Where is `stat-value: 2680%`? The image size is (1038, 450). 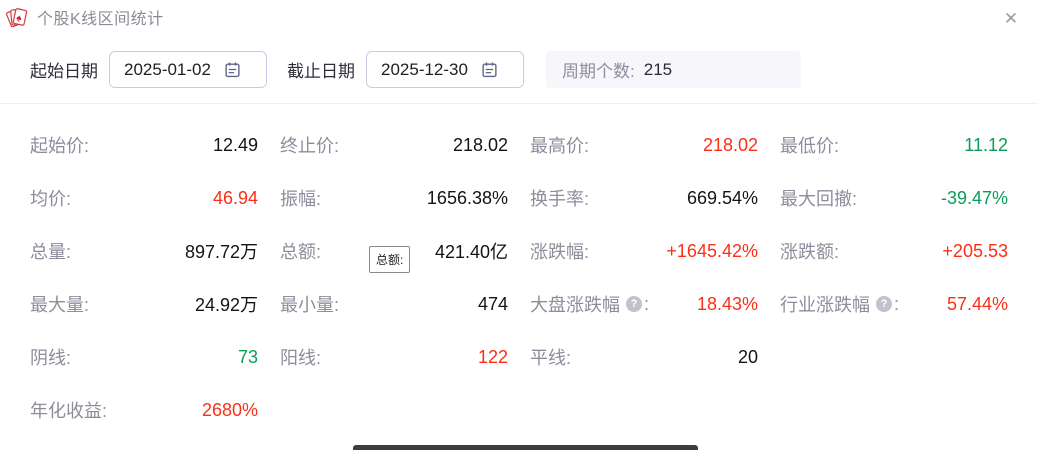
stat-value: 2680% is located at coordinates (229, 409).